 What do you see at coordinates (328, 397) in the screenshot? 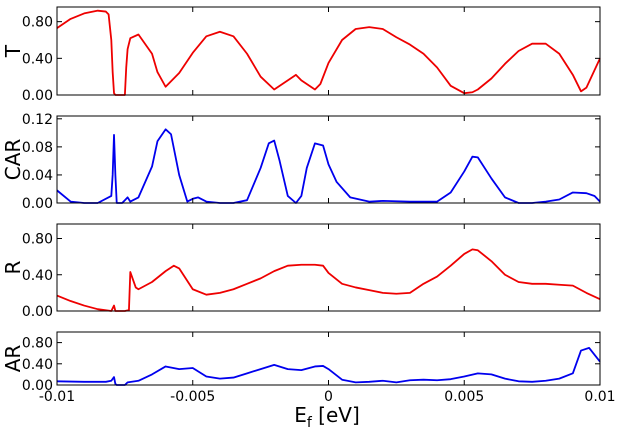
I see `x-tick-label: 0` at bounding box center [328, 397].